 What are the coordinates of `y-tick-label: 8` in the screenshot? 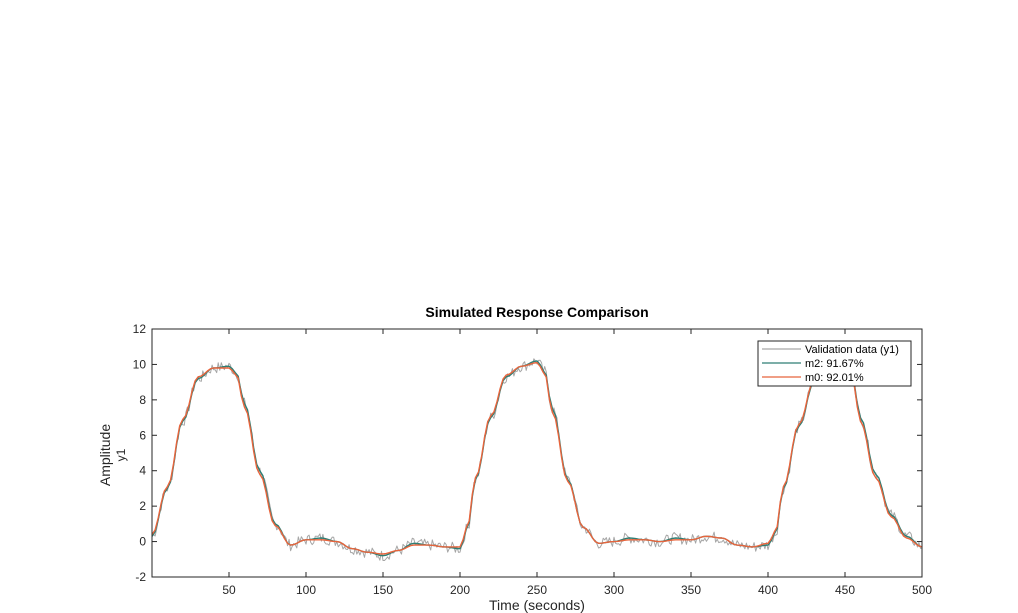 It's located at (142, 400).